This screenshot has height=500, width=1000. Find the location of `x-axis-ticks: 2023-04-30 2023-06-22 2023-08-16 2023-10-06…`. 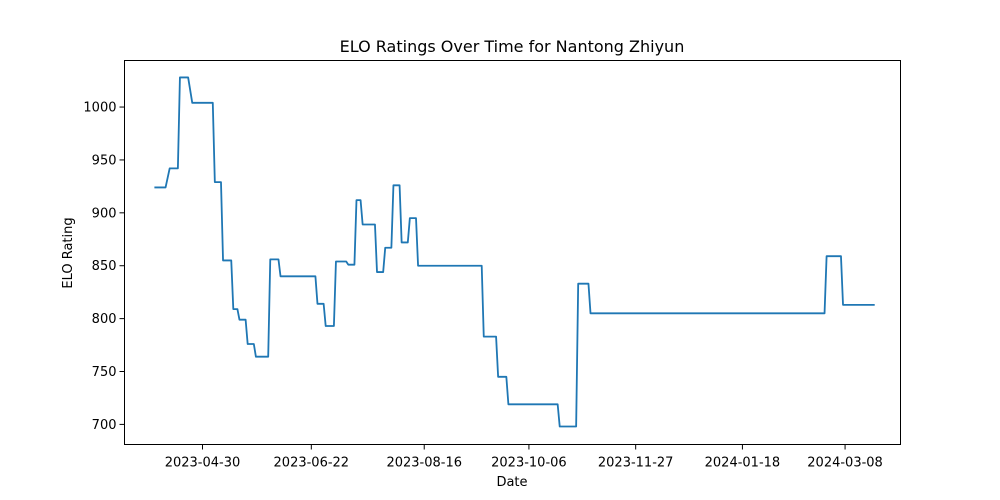

x-axis-ticks: 2023-04-30 2023-06-22 2023-08-16 2023-10-06… is located at coordinates (524, 457).